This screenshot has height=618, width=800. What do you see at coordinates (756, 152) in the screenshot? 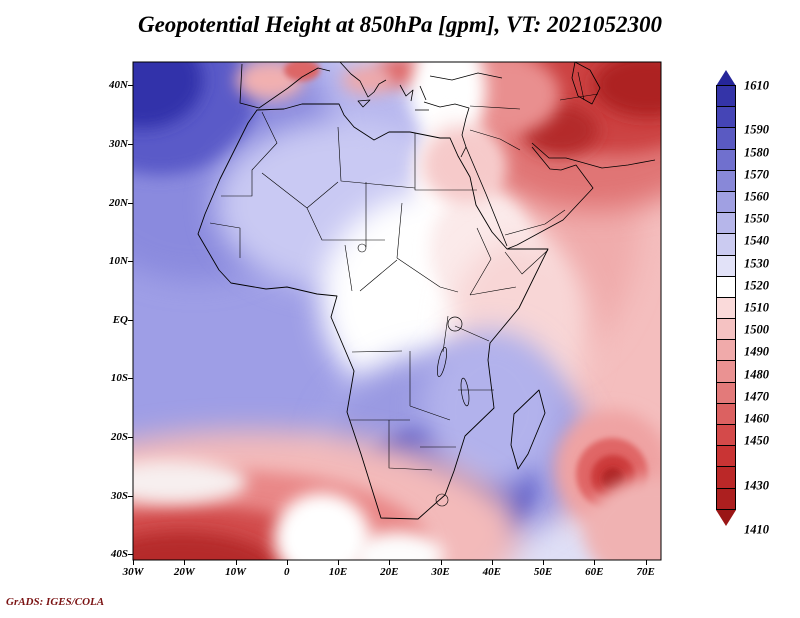
I see `colorbar-label-1580: 1580` at bounding box center [756, 152].